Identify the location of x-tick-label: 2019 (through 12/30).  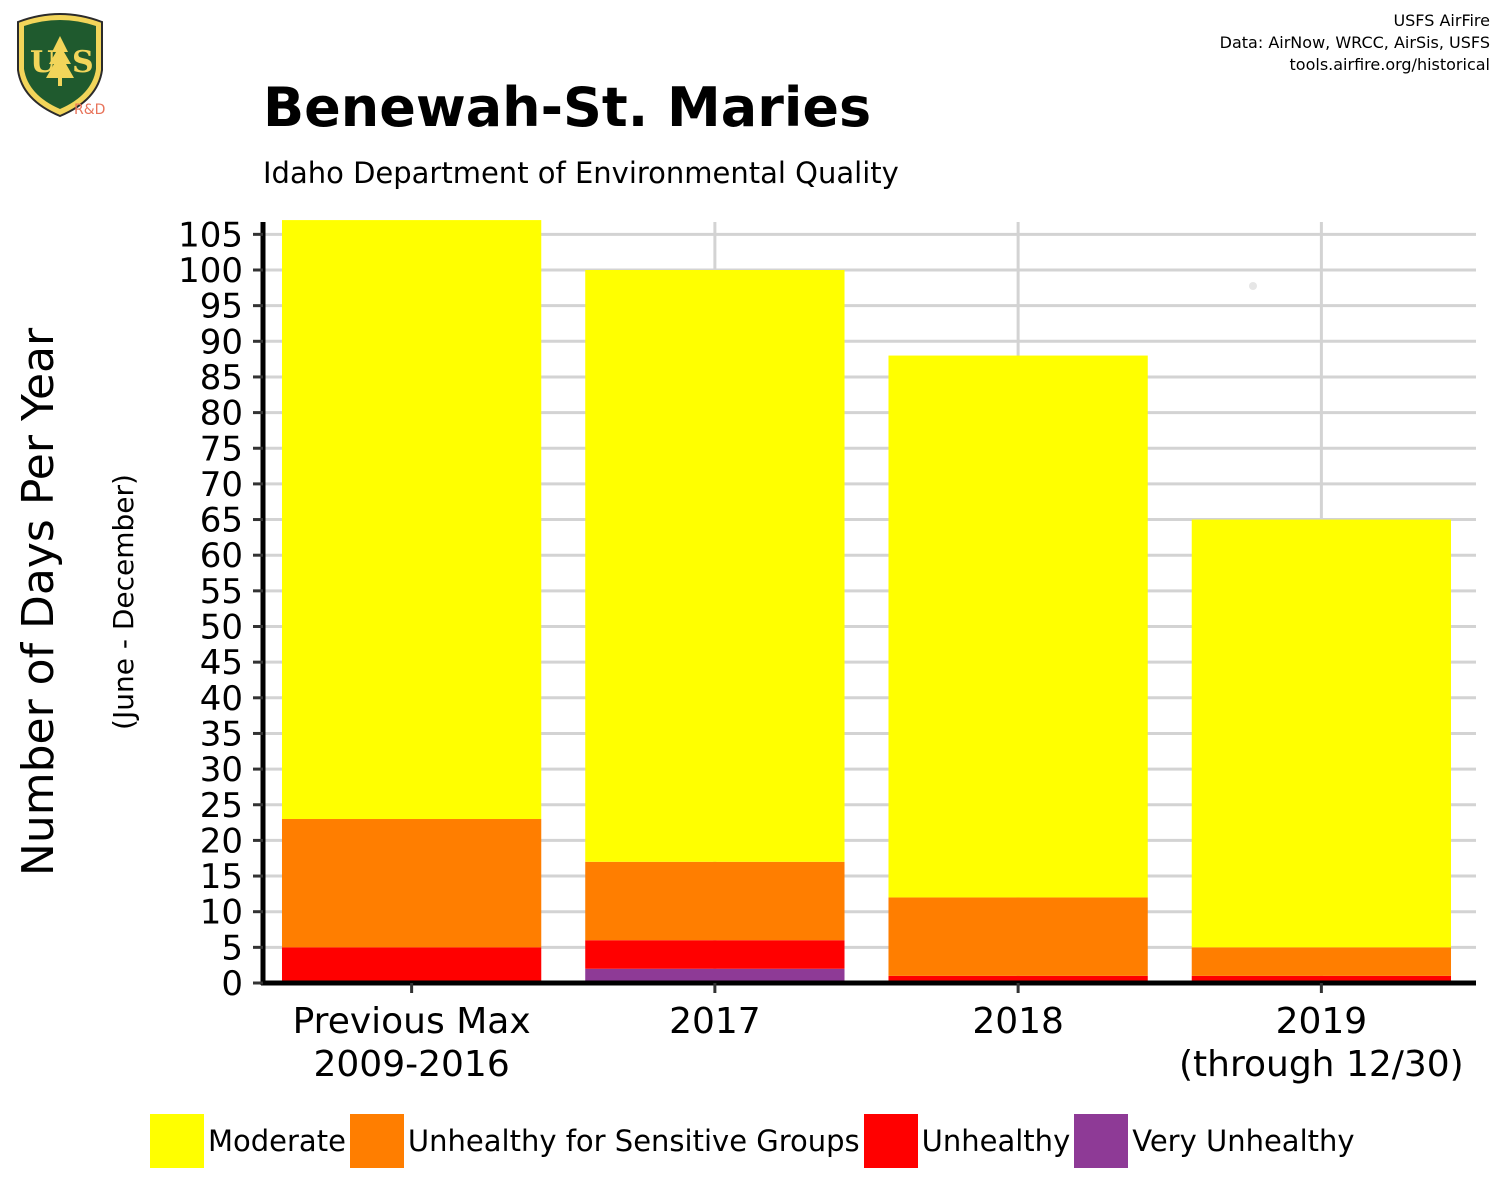
(1321, 1043).